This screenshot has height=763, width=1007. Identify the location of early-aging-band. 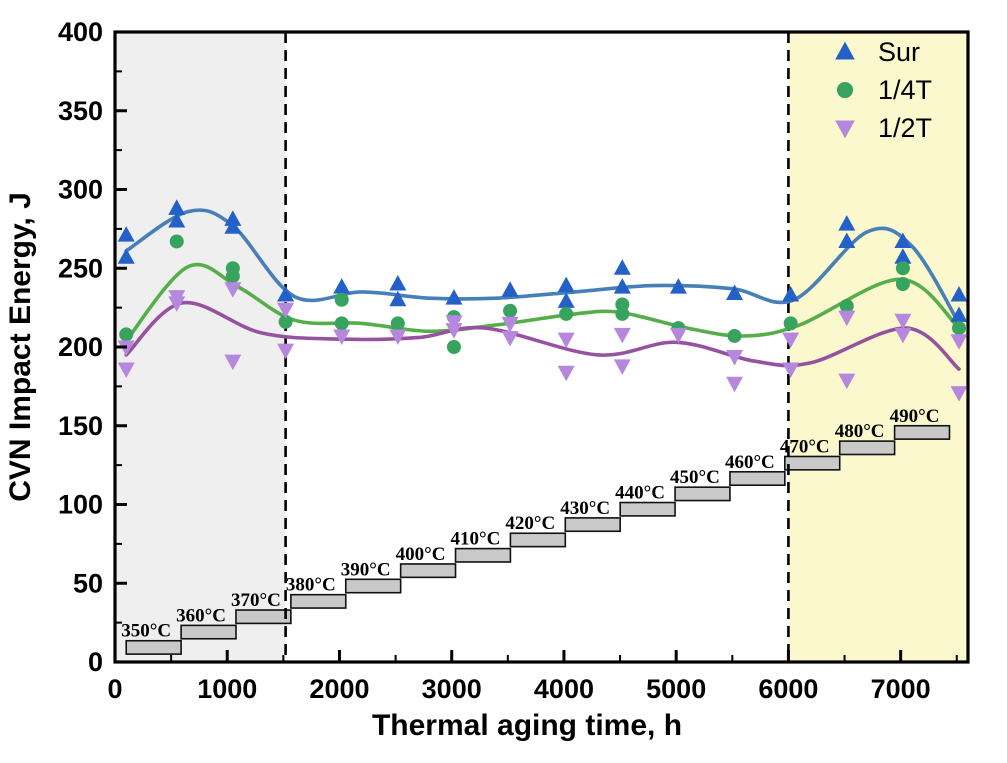
(200, 347).